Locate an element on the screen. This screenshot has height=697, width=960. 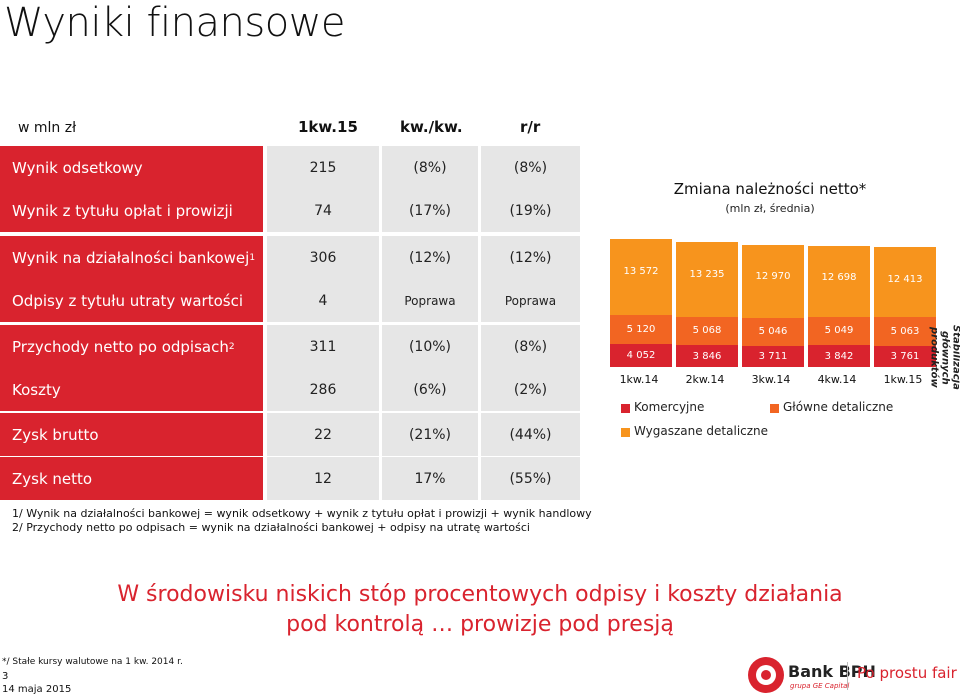
legend-wygaszane: Wygaszane detaliczne is located at coordinates (701, 431).